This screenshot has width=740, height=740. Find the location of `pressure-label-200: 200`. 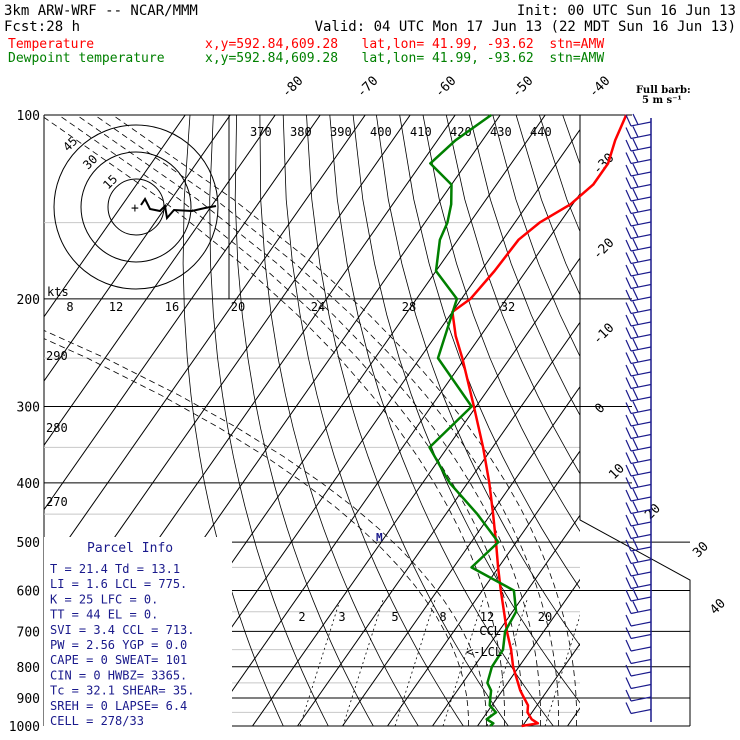

pressure-label-200: 200 is located at coordinates (28, 300).